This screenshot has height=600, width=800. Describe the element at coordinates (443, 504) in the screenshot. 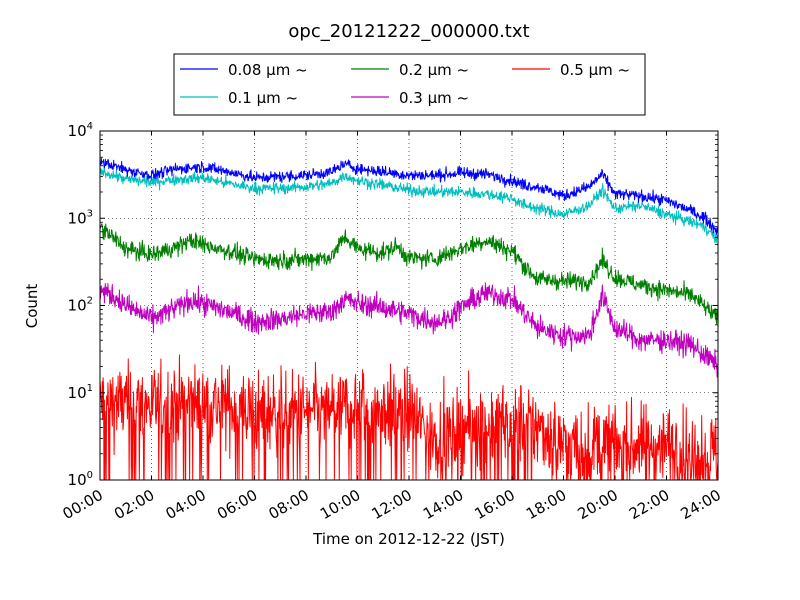

I see `x-tick-label: 14:00` at that location.